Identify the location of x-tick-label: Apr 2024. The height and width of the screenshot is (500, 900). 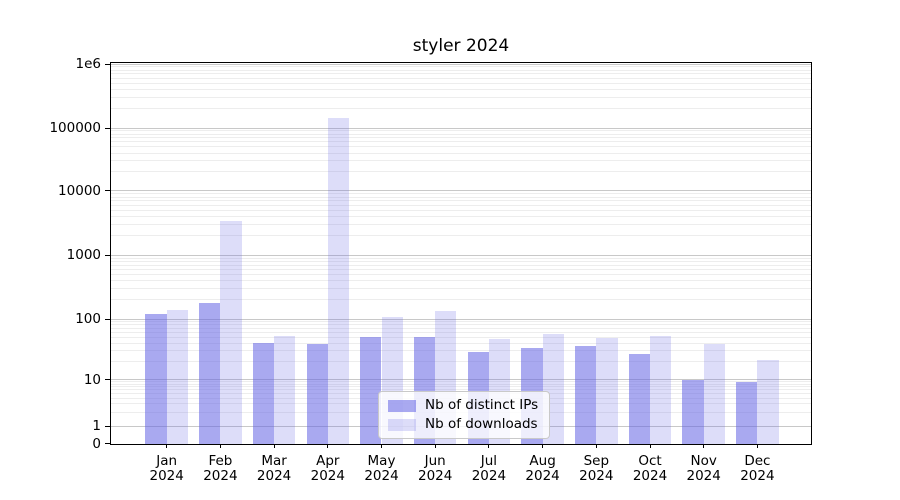
(328, 468).